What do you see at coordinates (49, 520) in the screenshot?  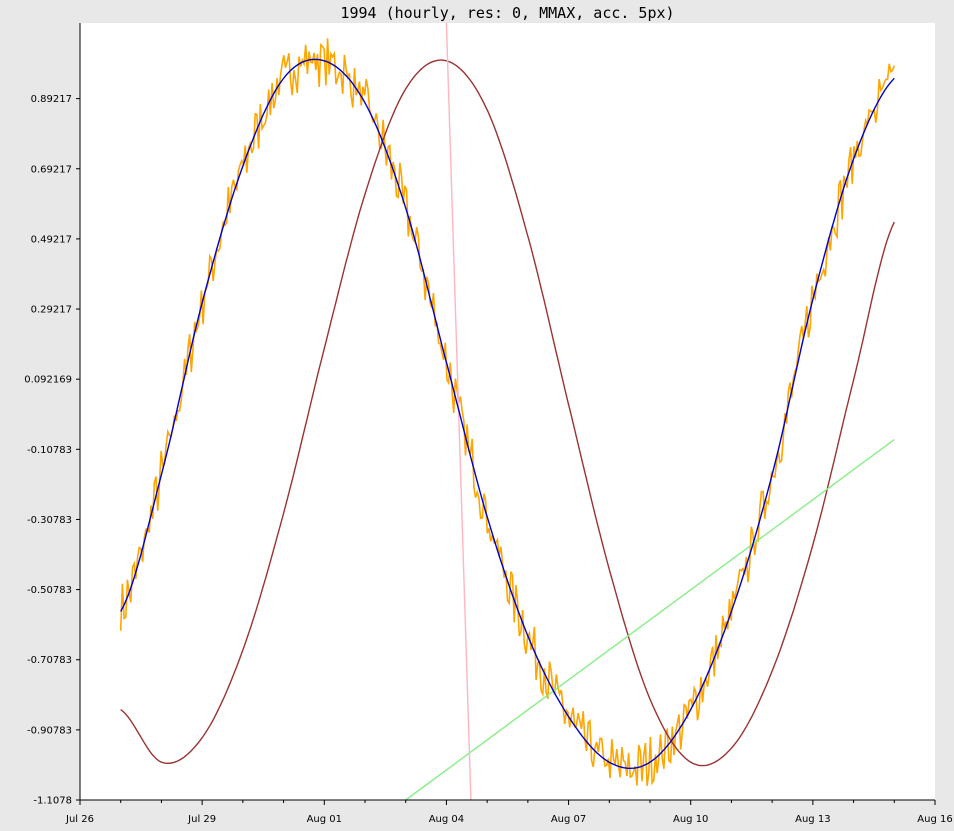 I see `y-tick-label: -0.30783` at bounding box center [49, 520].